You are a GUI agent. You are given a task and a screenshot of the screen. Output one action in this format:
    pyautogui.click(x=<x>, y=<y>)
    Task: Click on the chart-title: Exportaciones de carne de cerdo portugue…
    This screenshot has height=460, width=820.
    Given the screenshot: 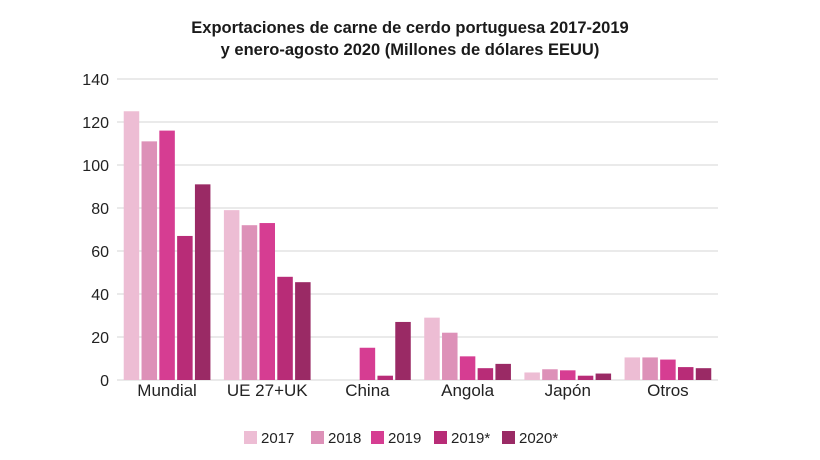 What is the action you would take?
    pyautogui.click(x=409, y=28)
    